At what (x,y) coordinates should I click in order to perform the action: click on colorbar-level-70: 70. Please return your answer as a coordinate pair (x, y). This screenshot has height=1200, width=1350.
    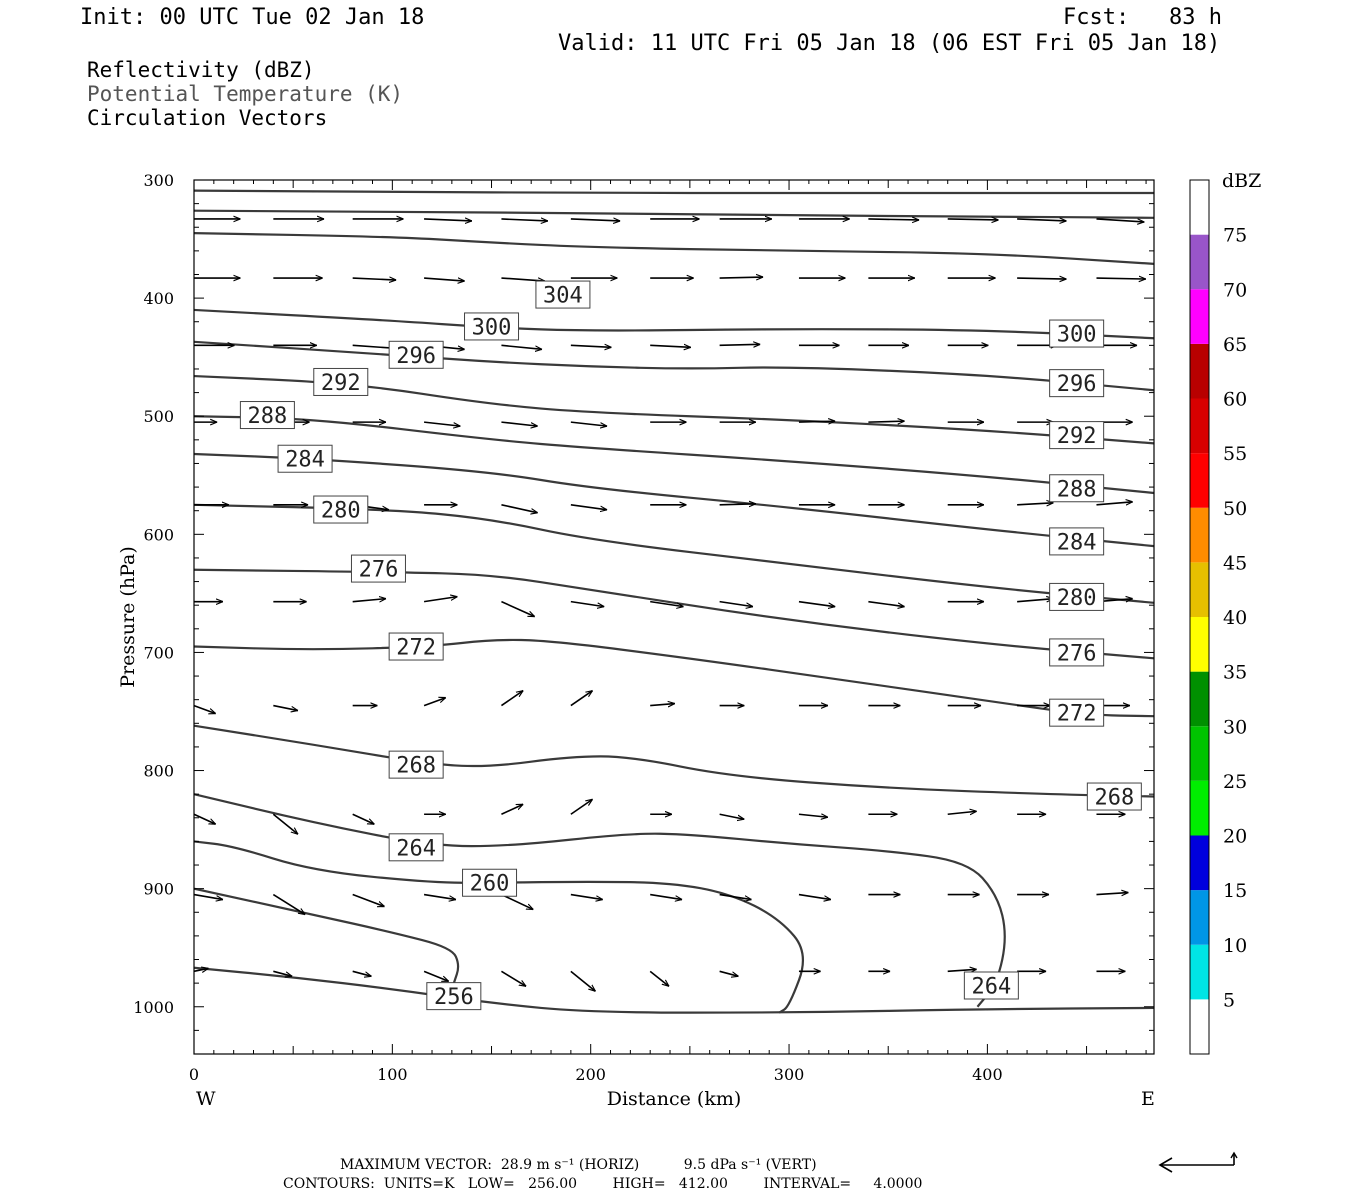
    Looking at the image, I should click on (1235, 290).